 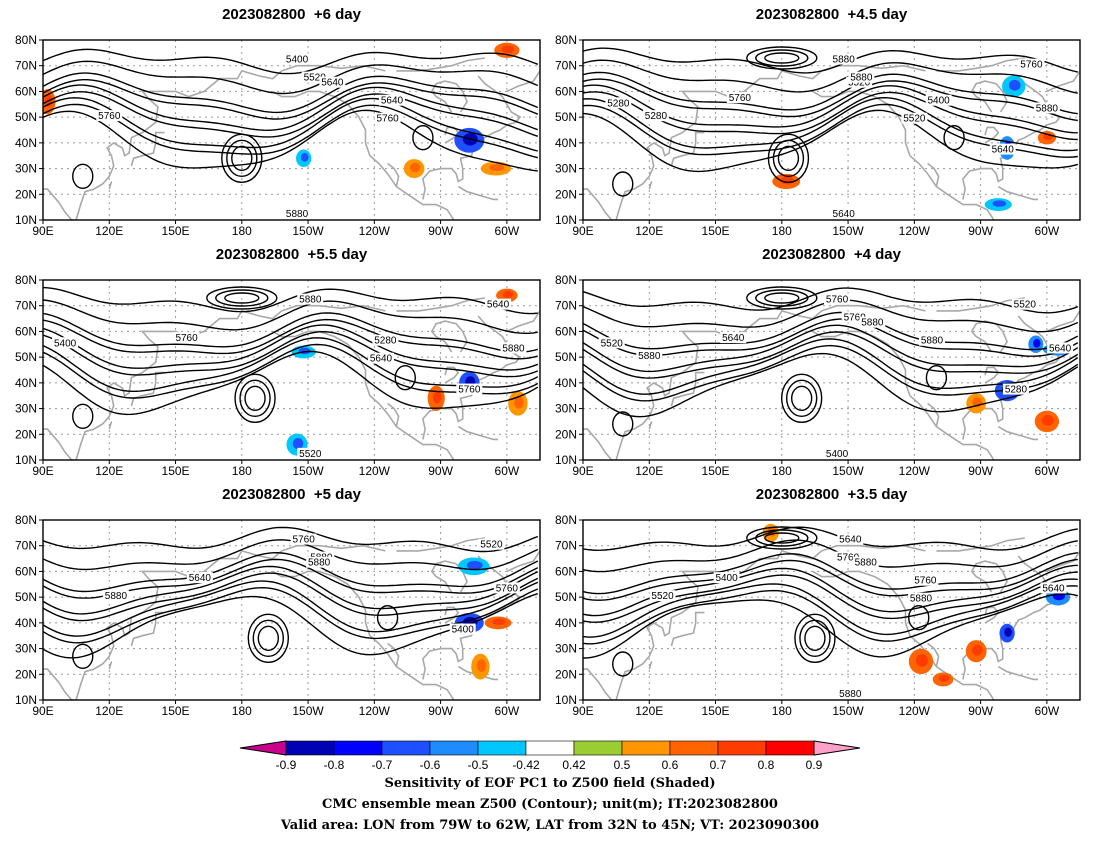 I want to click on colorbar-tick-label: 0.6, so click(x=670, y=765).